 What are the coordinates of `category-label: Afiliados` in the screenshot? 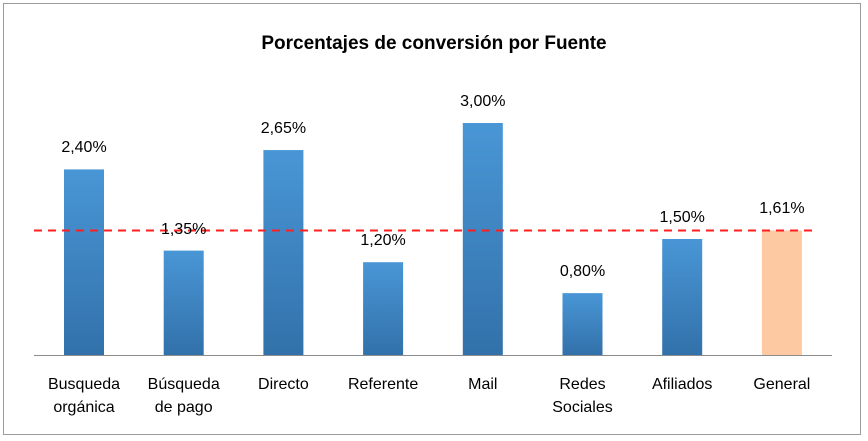 It's located at (682, 384).